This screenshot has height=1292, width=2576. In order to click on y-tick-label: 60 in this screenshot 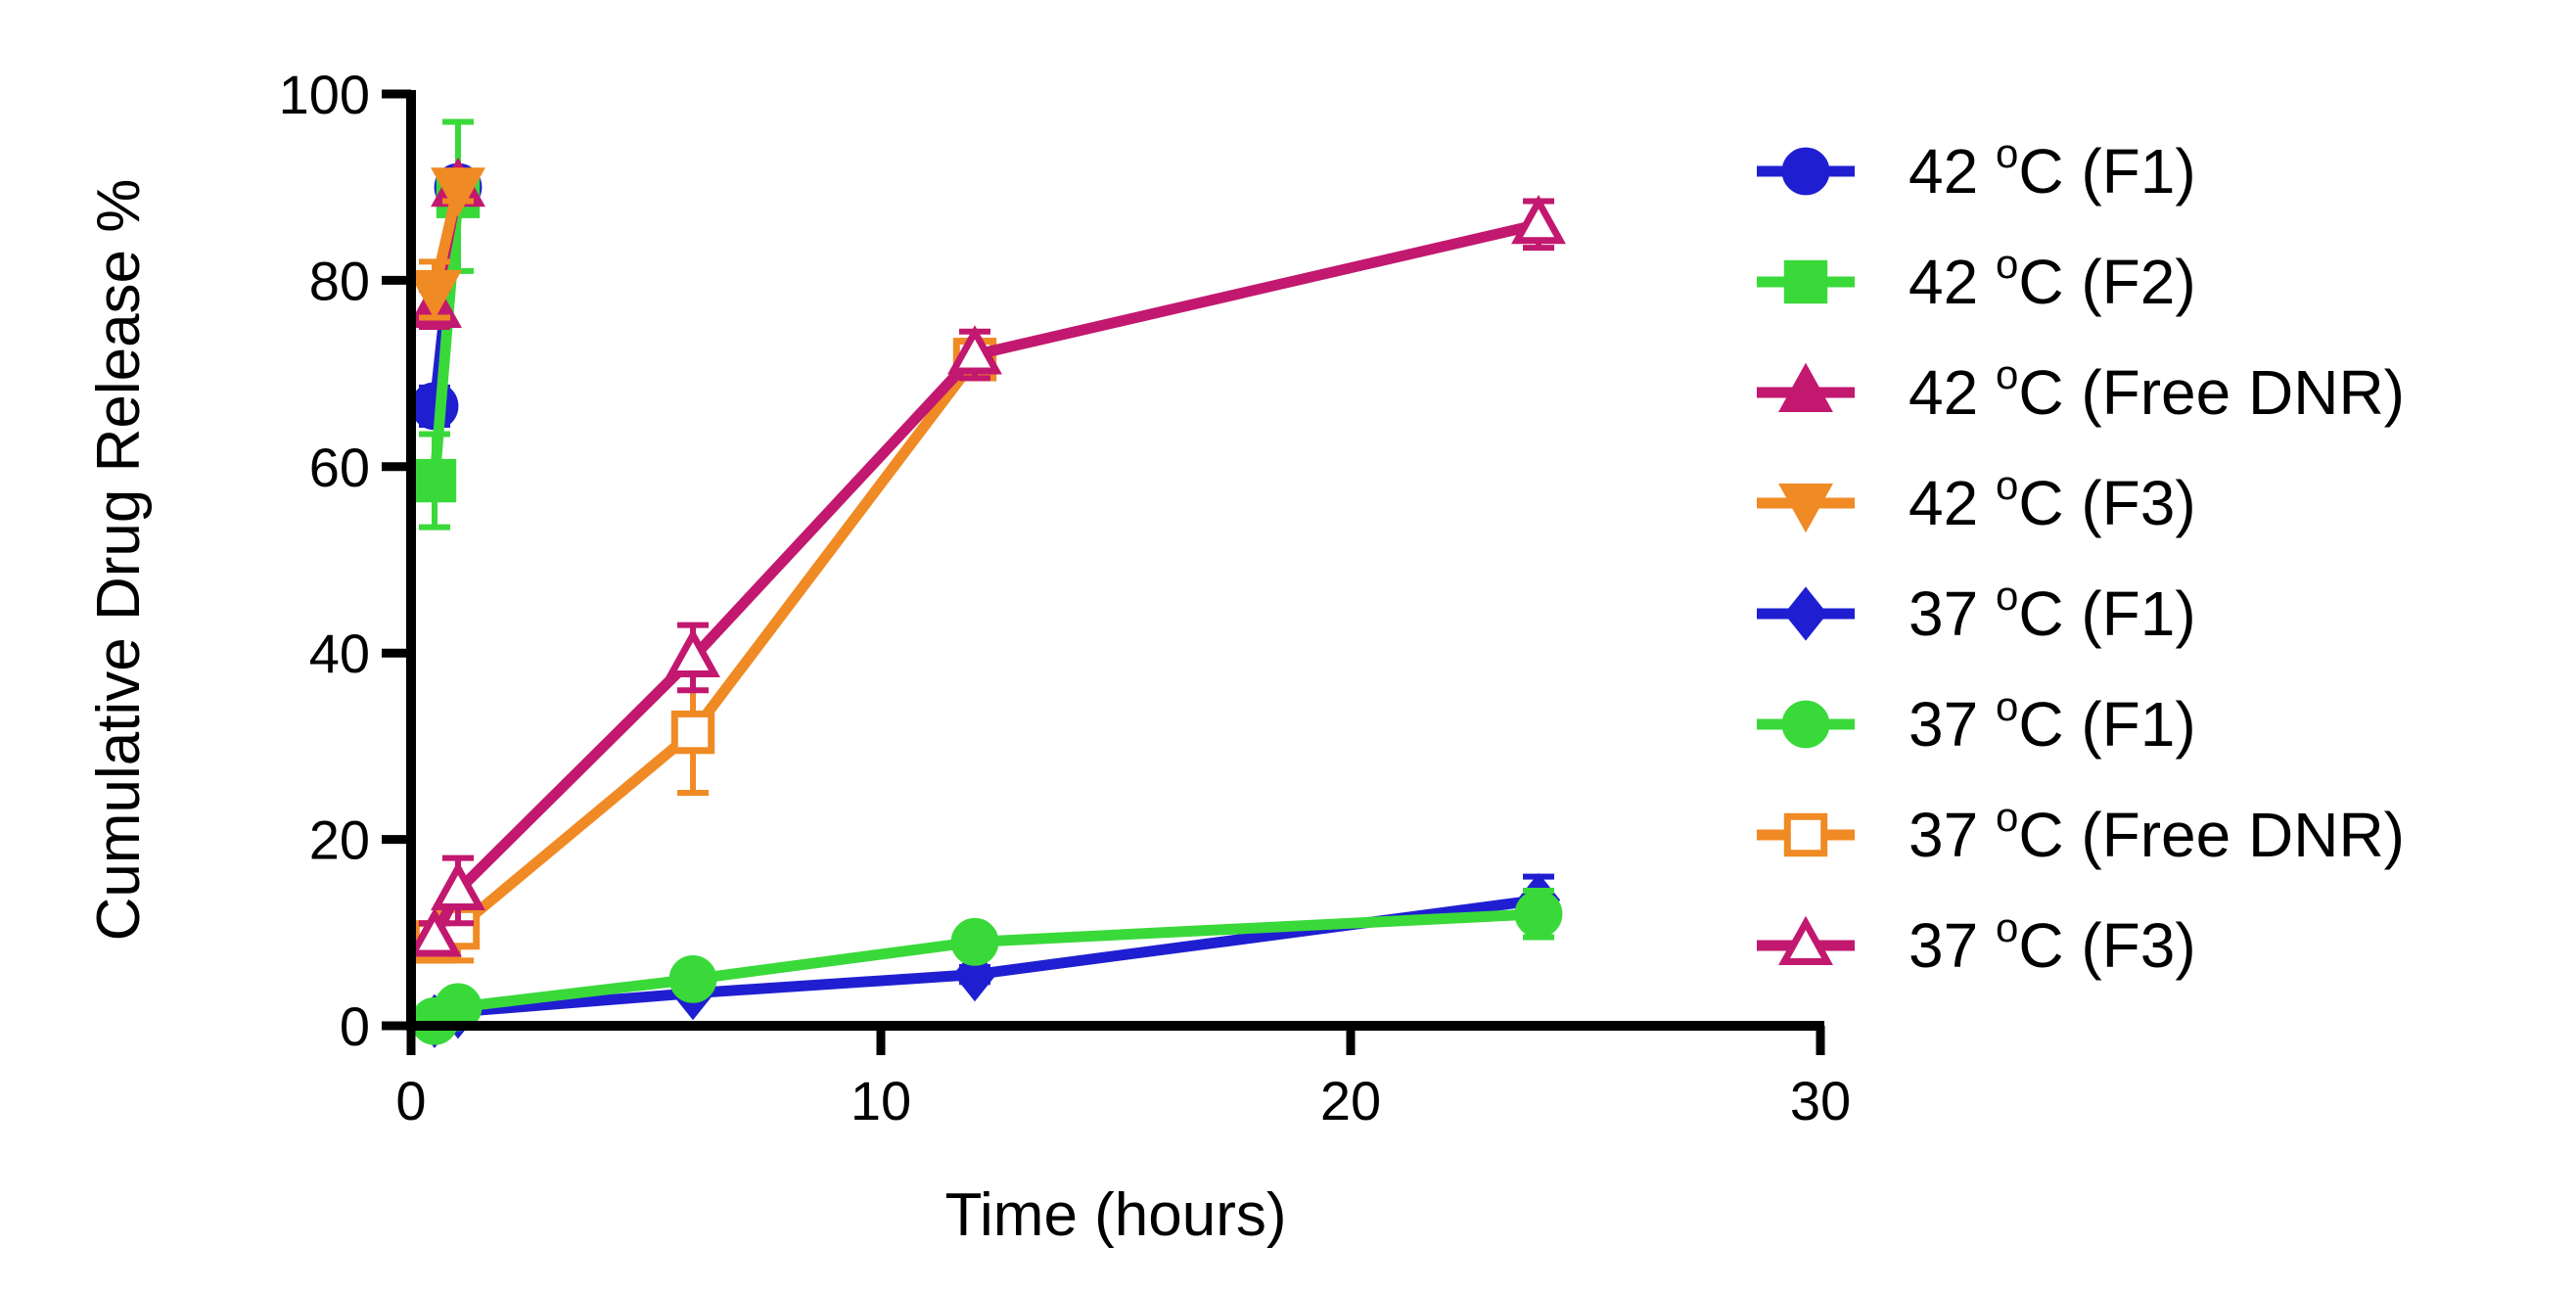, I will do `click(340, 467)`.